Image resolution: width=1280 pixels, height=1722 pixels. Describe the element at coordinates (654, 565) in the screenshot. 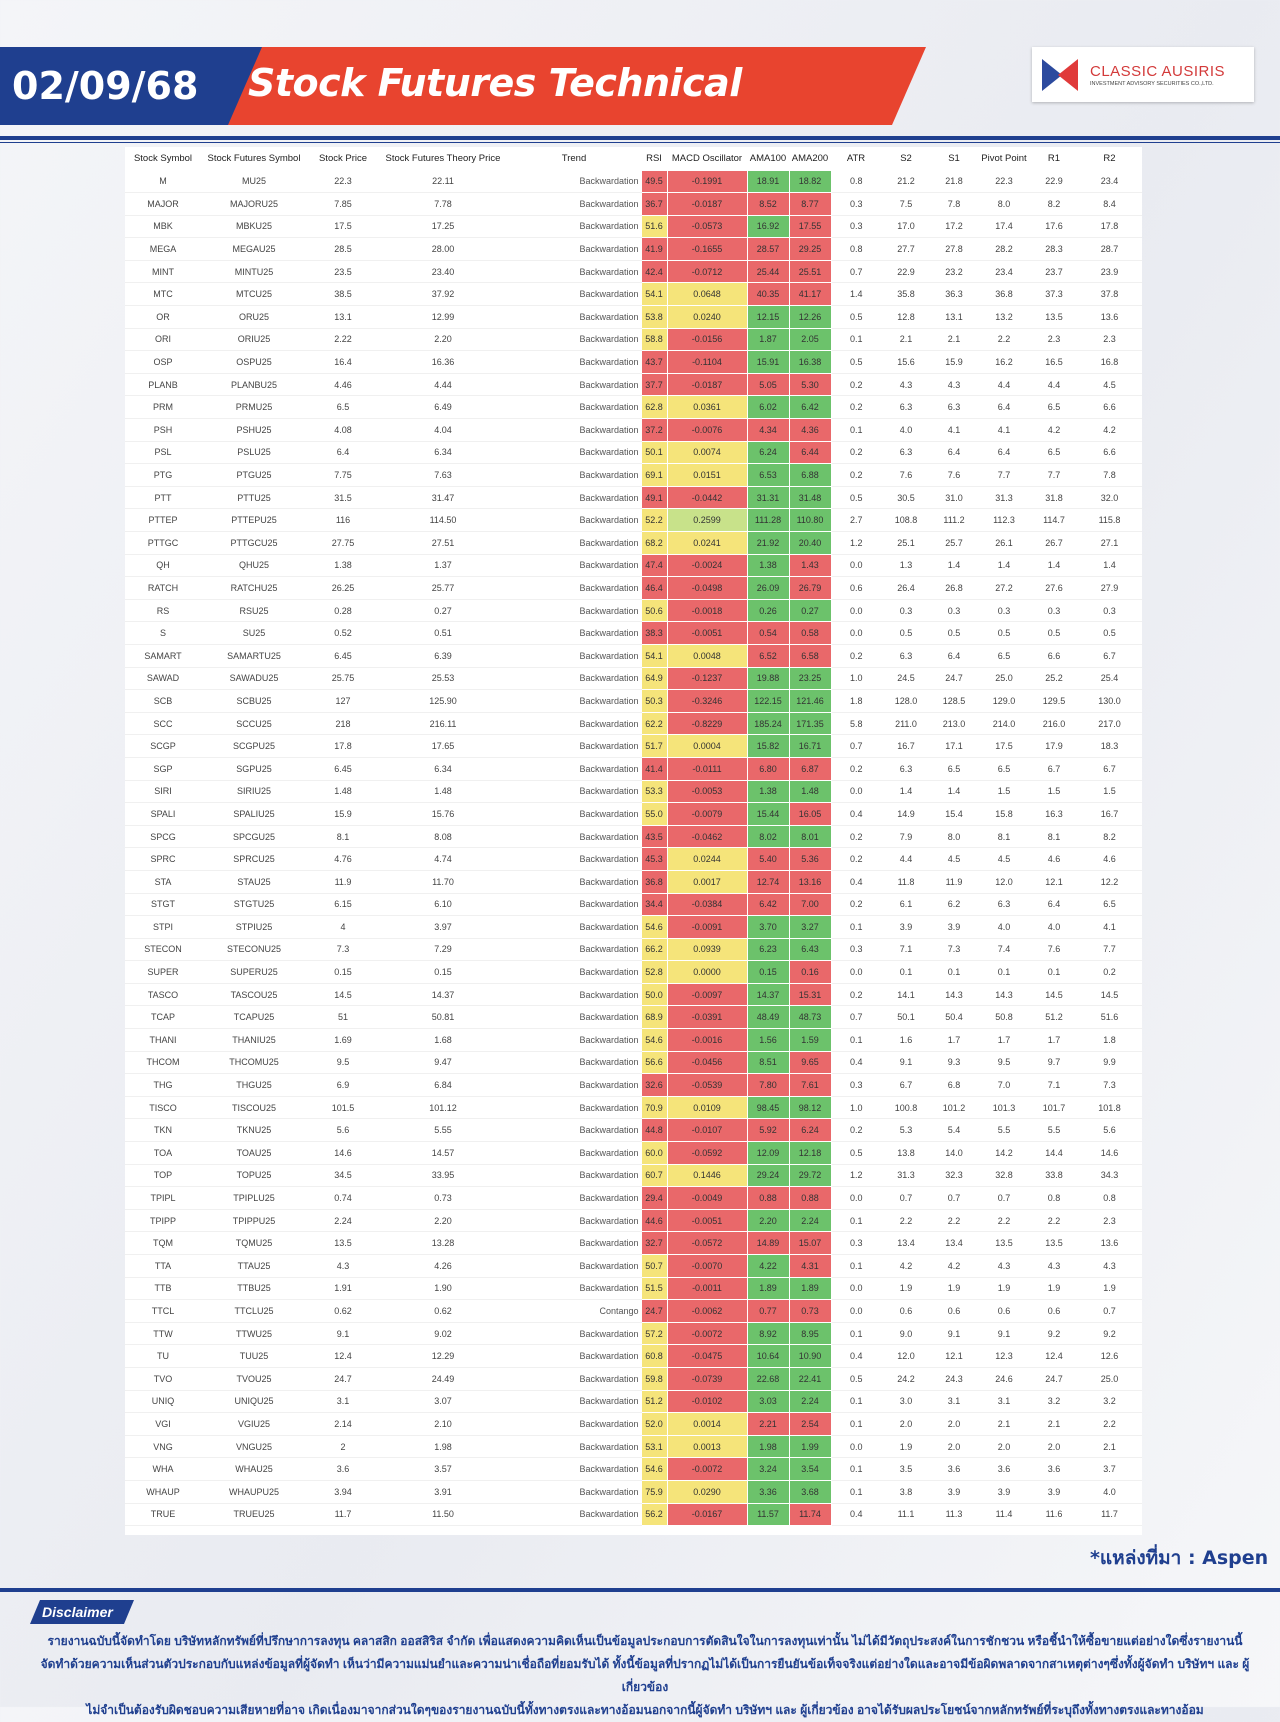

I see `cell-rsi: 47.4` at that location.